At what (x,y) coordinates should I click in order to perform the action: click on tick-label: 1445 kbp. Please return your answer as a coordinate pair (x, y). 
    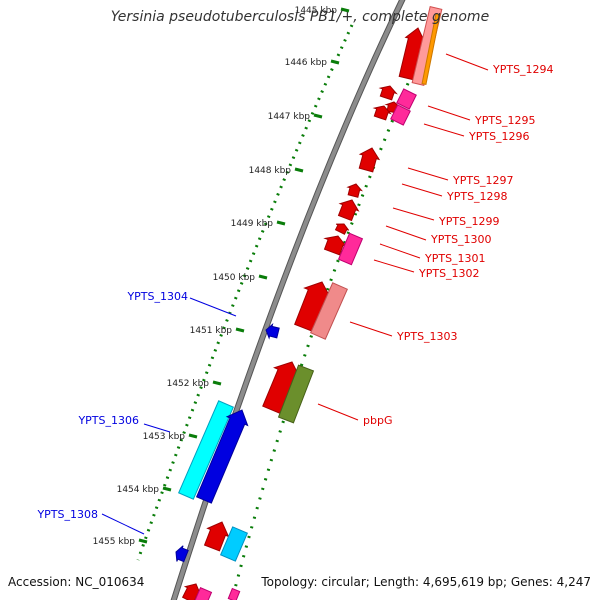
    Looking at the image, I should click on (316, 11).